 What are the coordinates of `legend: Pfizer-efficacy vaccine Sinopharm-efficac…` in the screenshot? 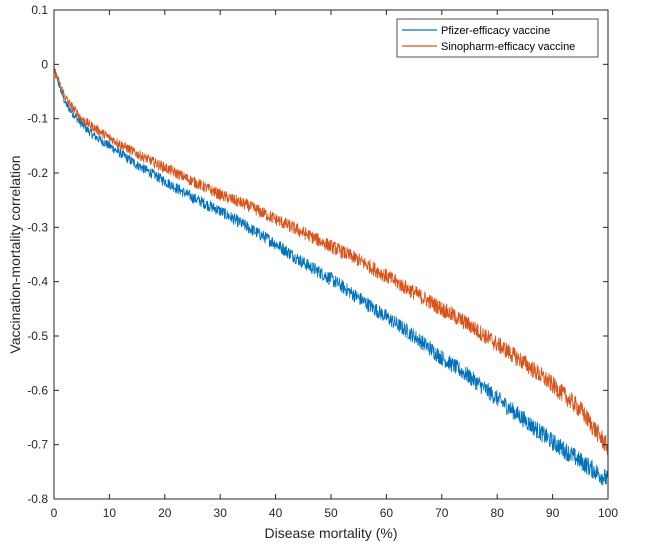 It's located at (497, 38).